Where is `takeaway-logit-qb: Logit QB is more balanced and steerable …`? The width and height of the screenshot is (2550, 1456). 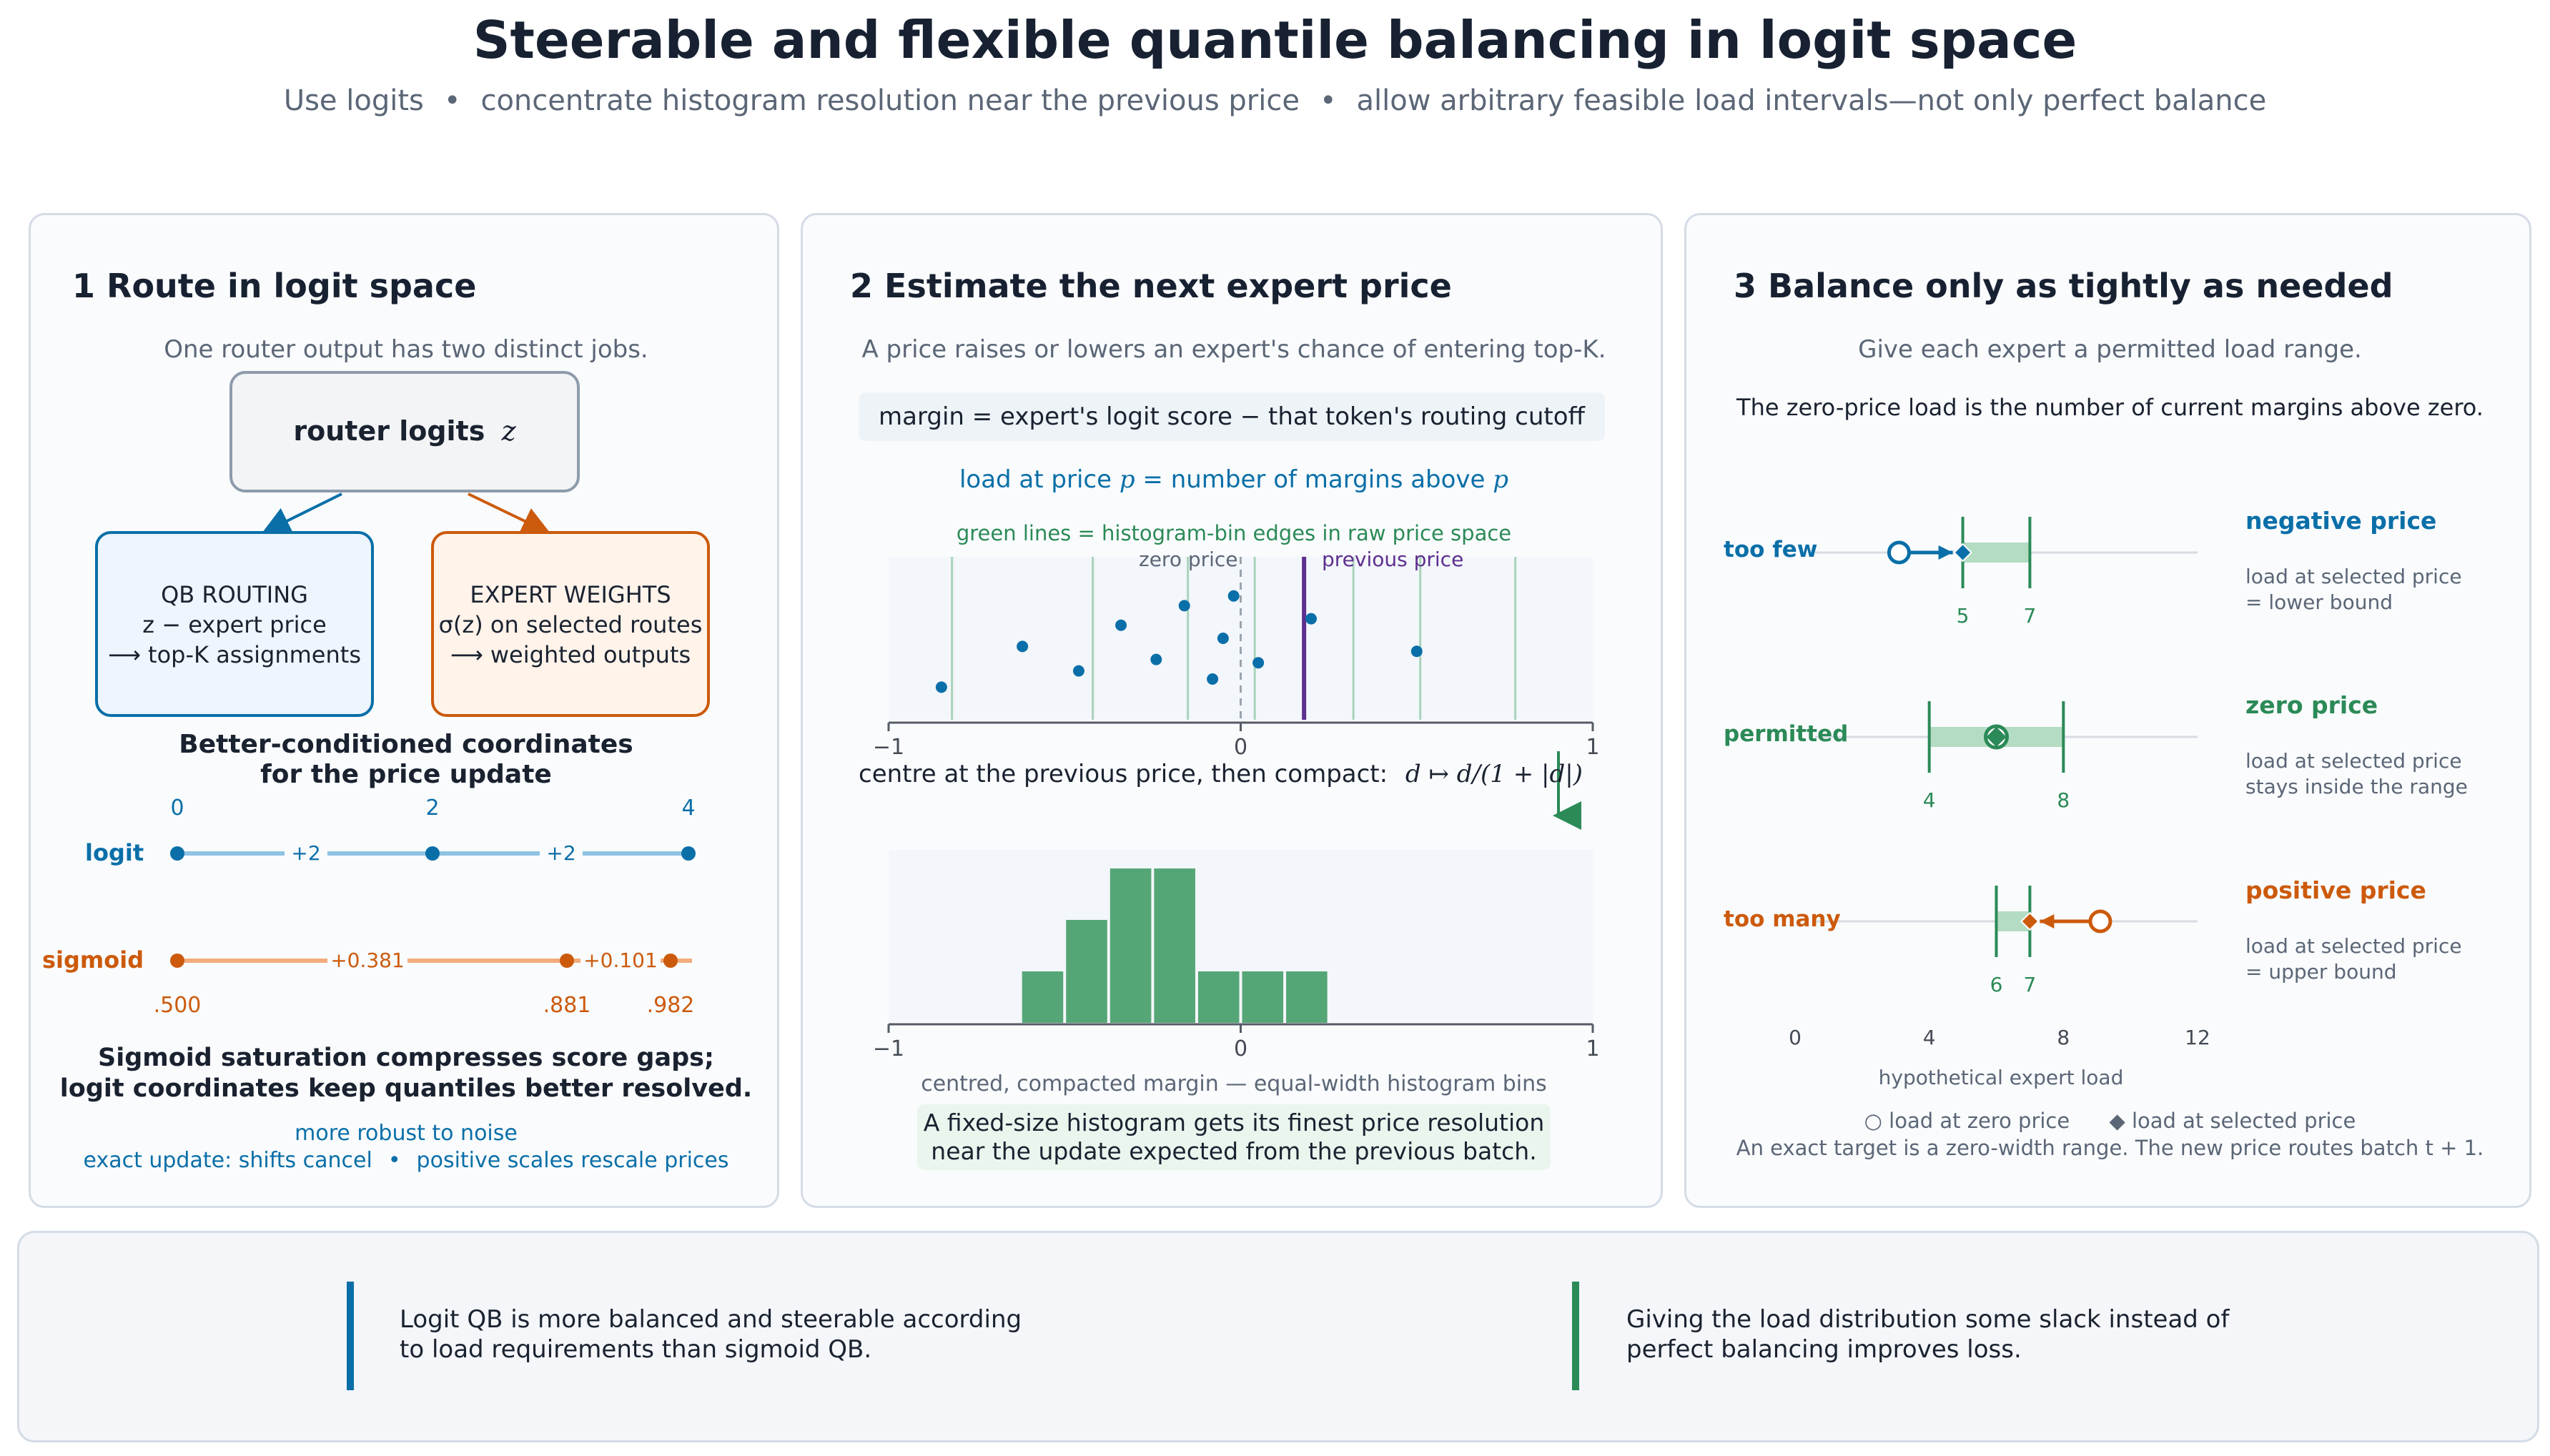
takeaway-logit-qb: Logit QB is more balanced and steerable … is located at coordinates (711, 1334).